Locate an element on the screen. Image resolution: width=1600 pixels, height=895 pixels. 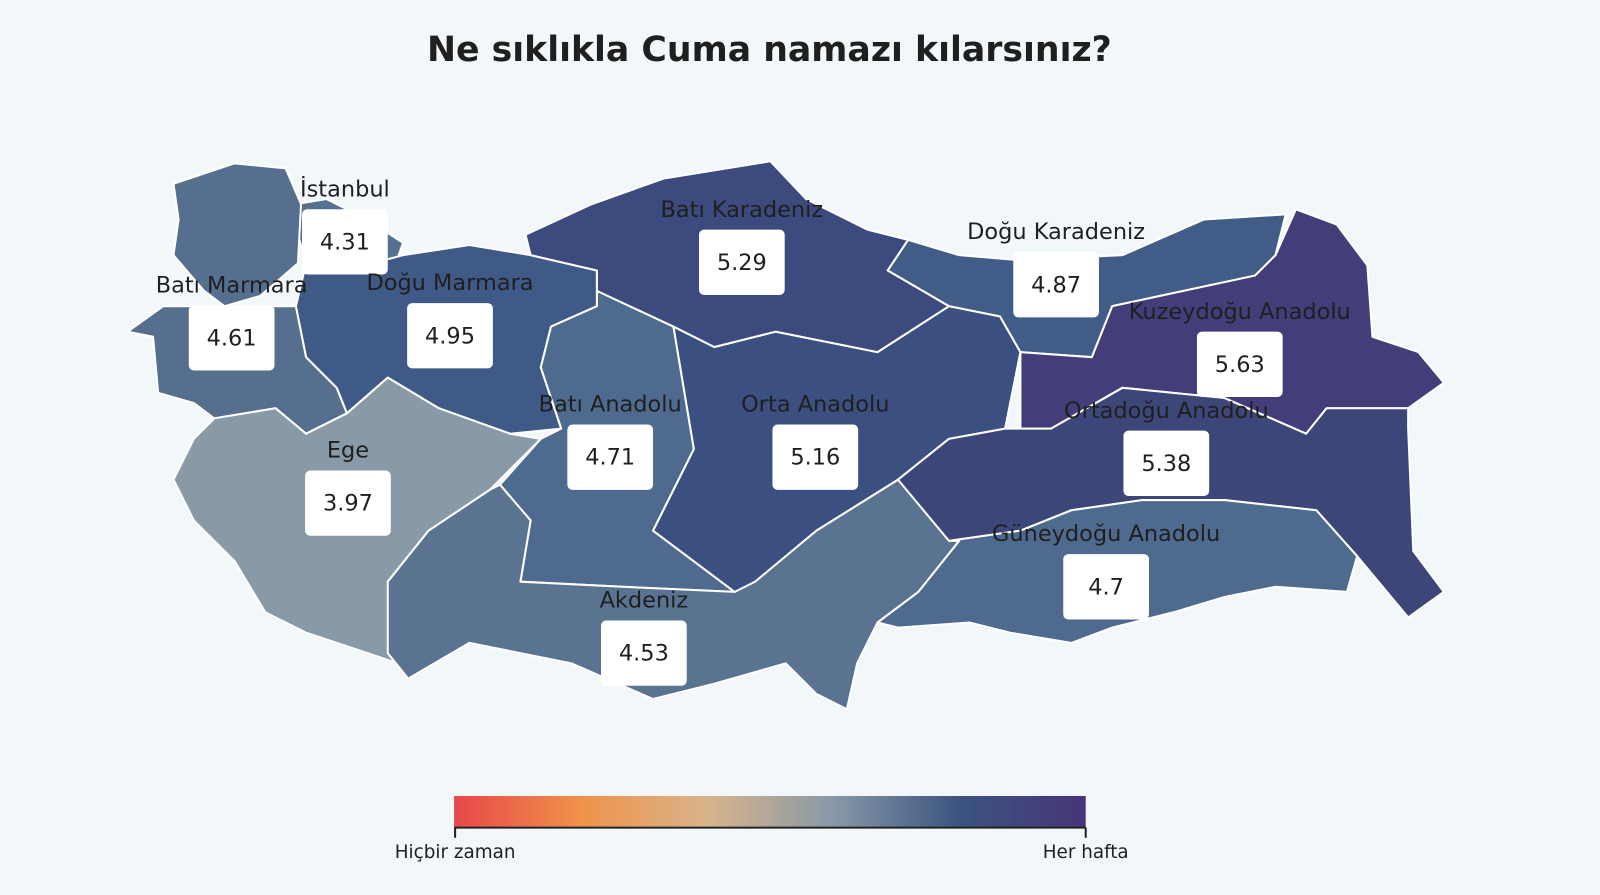
value-label: 5.29 is located at coordinates (742, 263).